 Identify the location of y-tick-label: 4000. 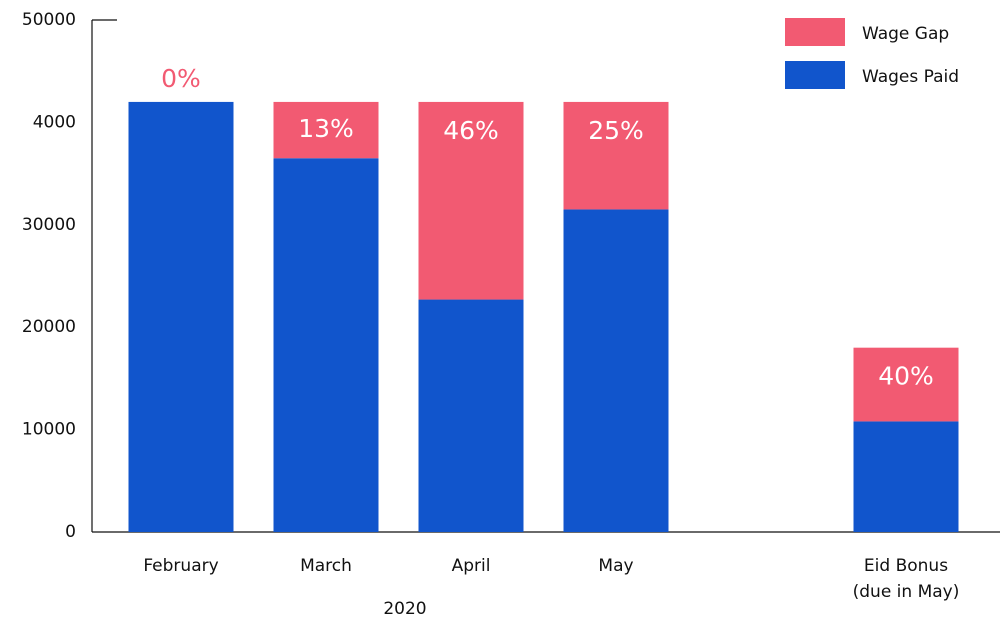
(54, 122).